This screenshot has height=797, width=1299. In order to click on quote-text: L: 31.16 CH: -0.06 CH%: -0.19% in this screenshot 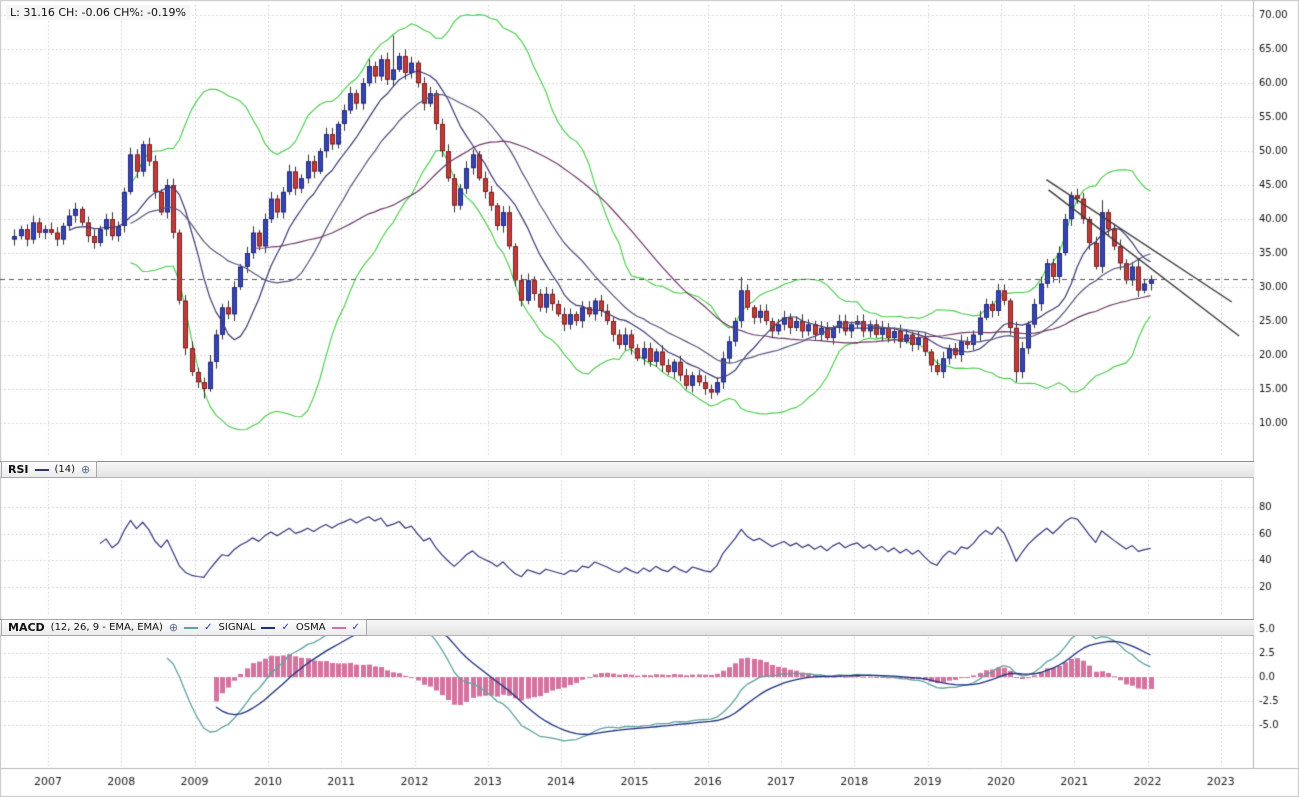, I will do `click(98, 12)`.